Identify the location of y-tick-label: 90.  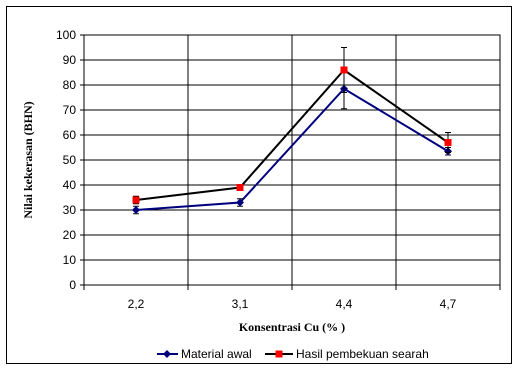
(70, 60).